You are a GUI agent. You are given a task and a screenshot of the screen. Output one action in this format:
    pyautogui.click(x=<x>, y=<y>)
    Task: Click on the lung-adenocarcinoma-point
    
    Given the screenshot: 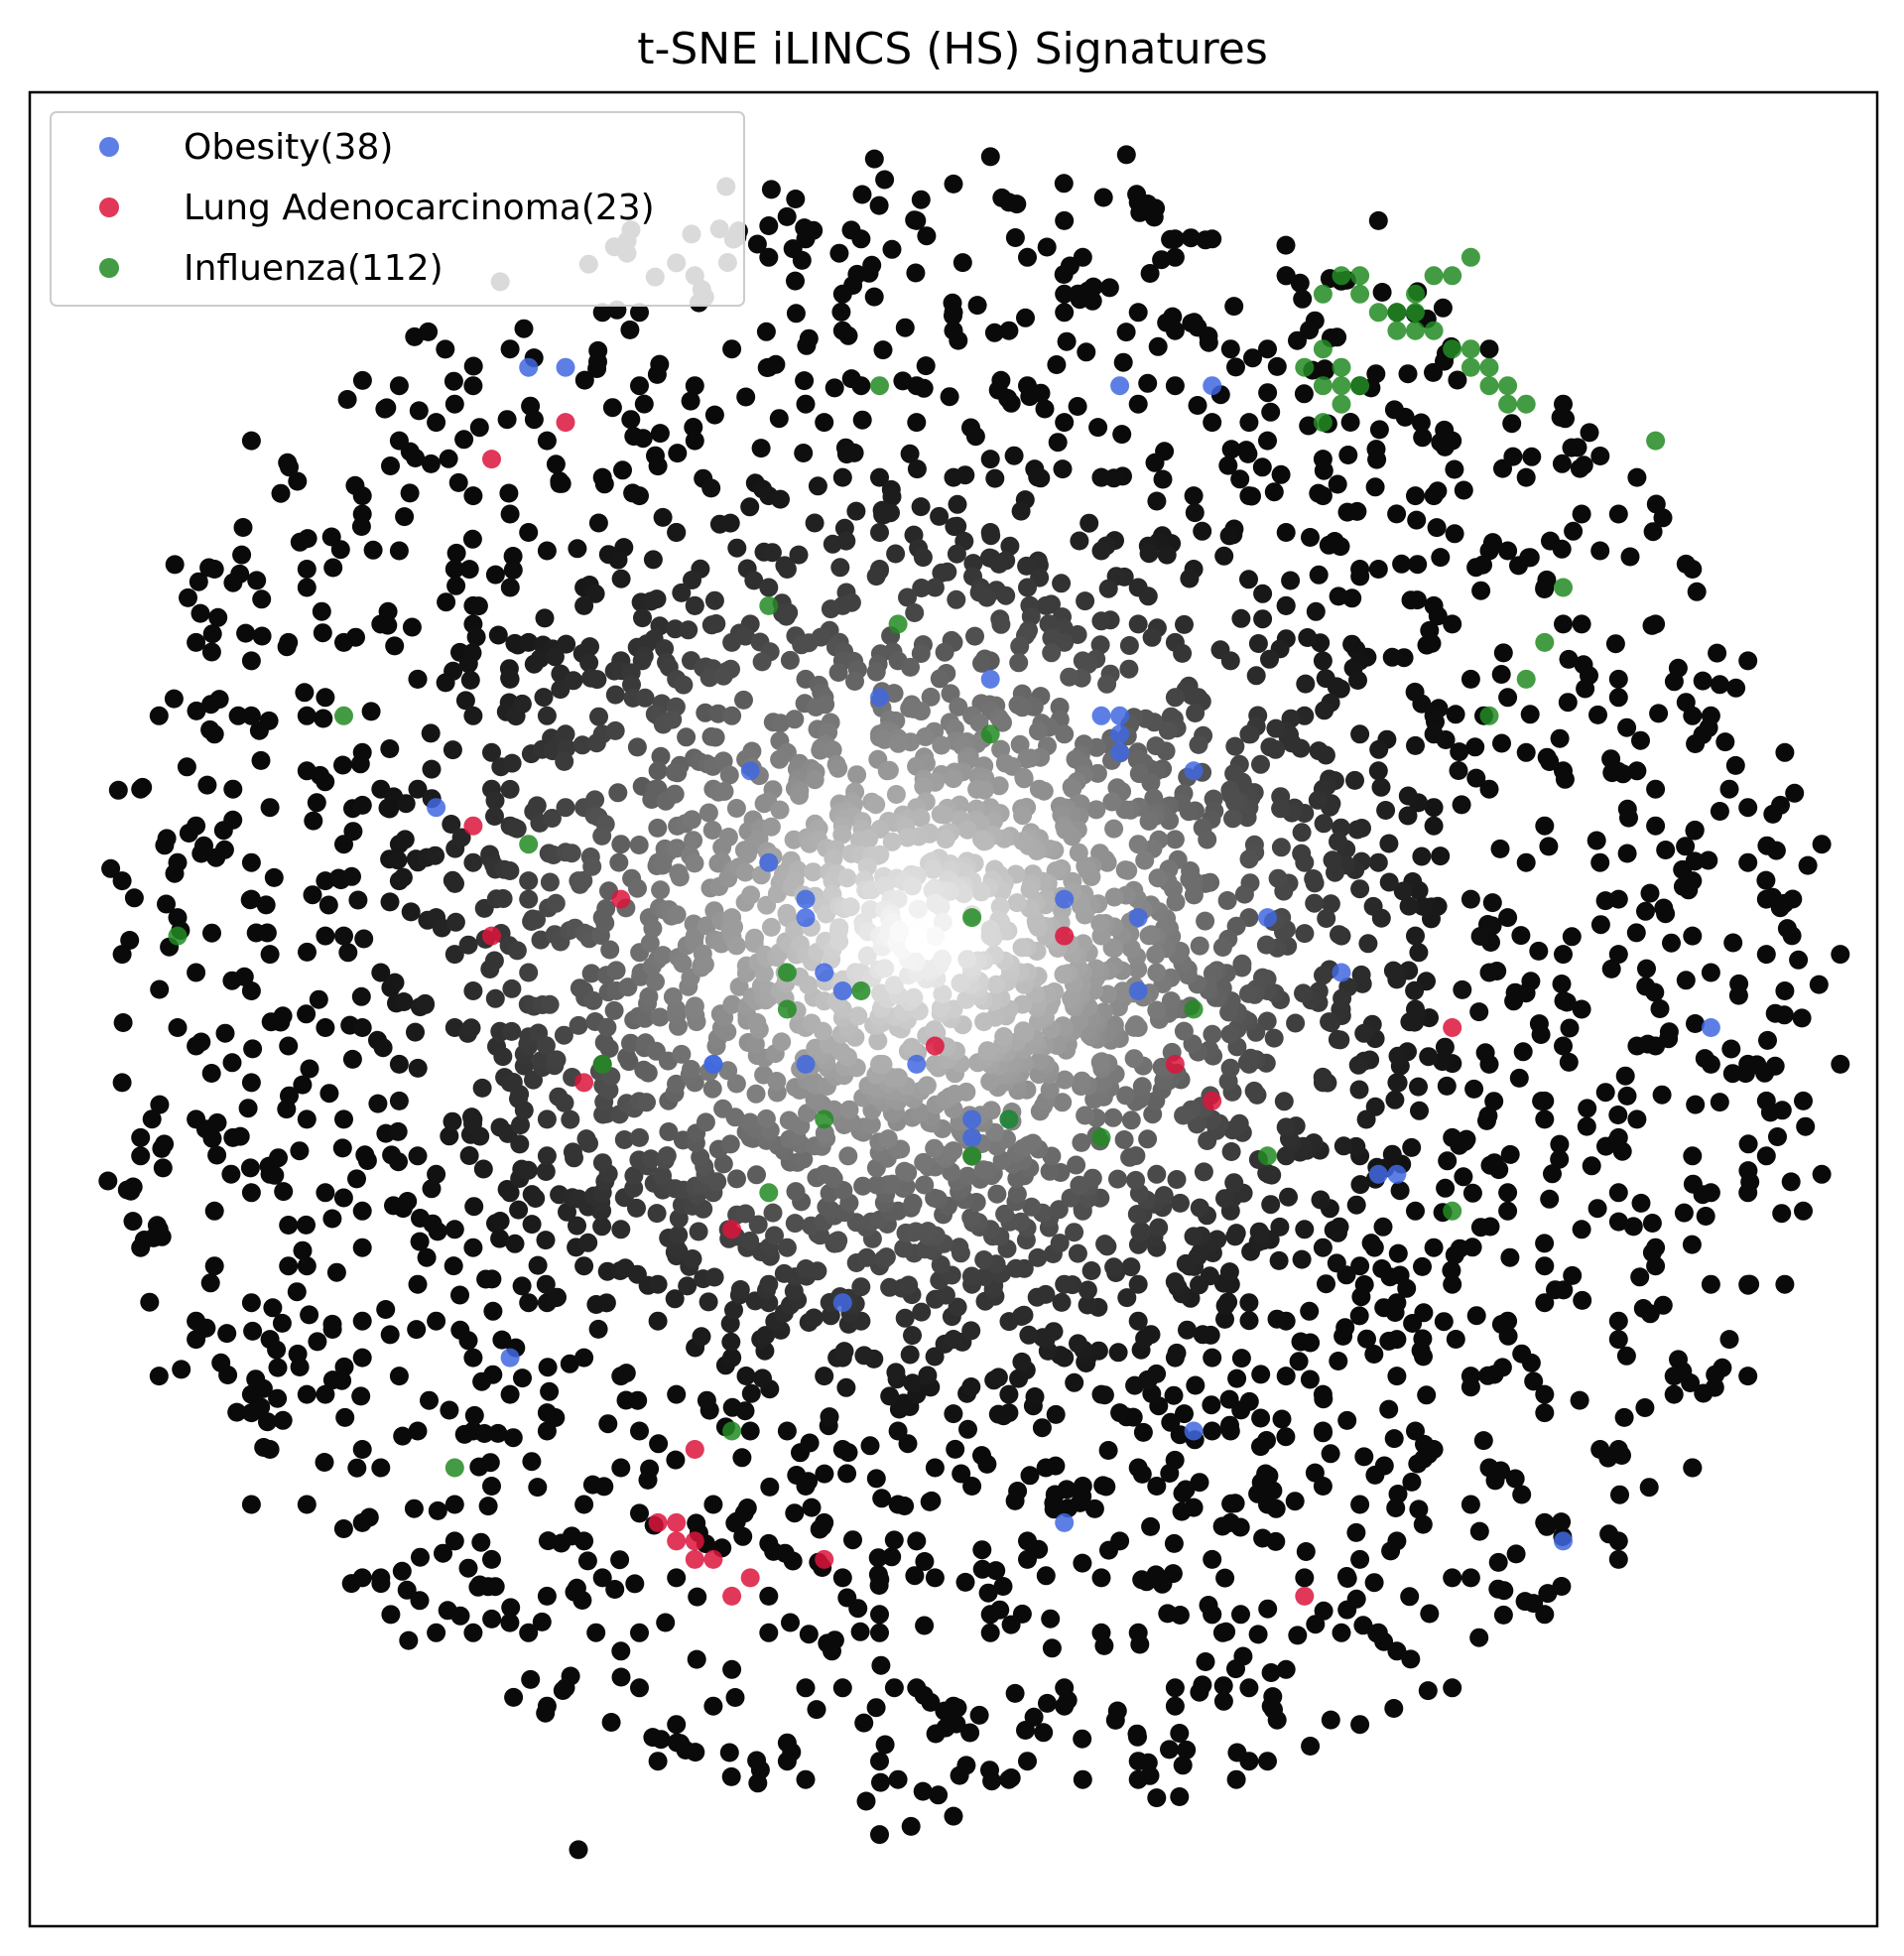 What is the action you would take?
    pyautogui.click(x=584, y=1083)
    